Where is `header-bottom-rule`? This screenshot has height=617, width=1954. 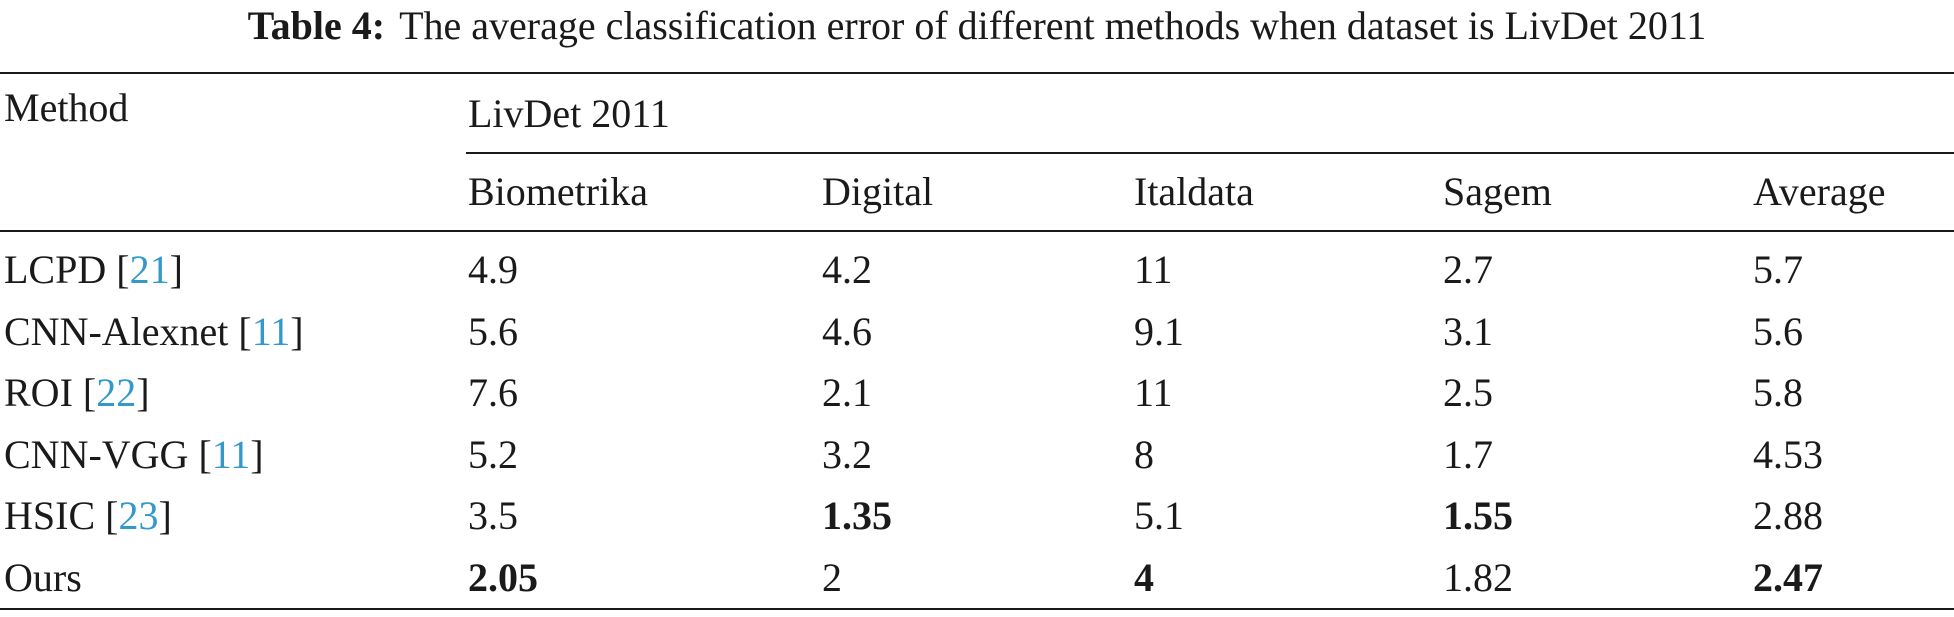 header-bottom-rule is located at coordinates (977, 231).